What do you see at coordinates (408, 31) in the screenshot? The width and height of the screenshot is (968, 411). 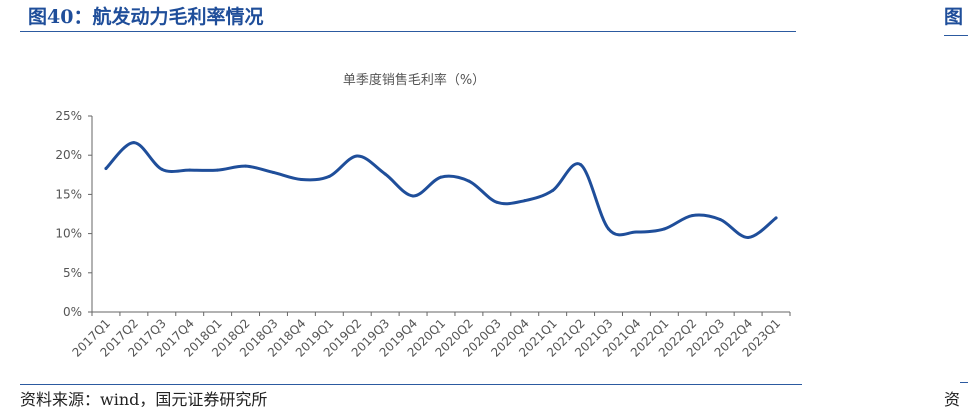 I see `title-rule` at bounding box center [408, 31].